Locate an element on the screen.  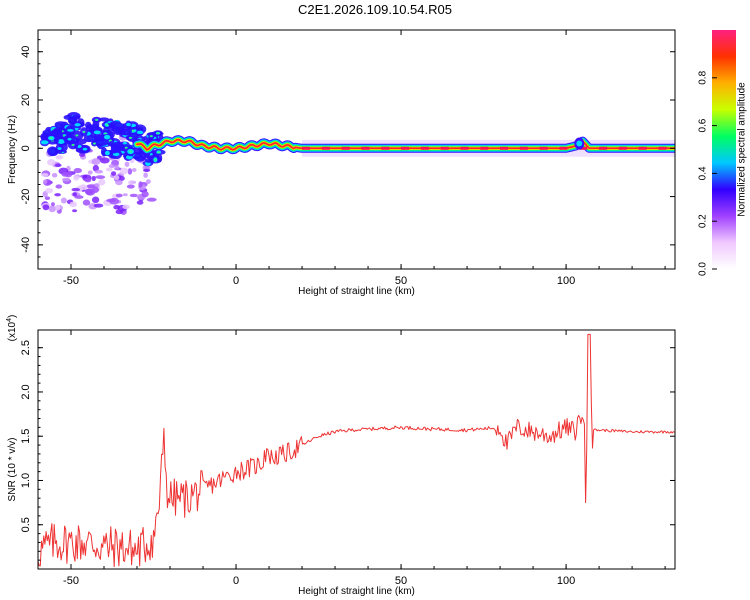
y-multiplier-close: ) is located at coordinates (12, 316).